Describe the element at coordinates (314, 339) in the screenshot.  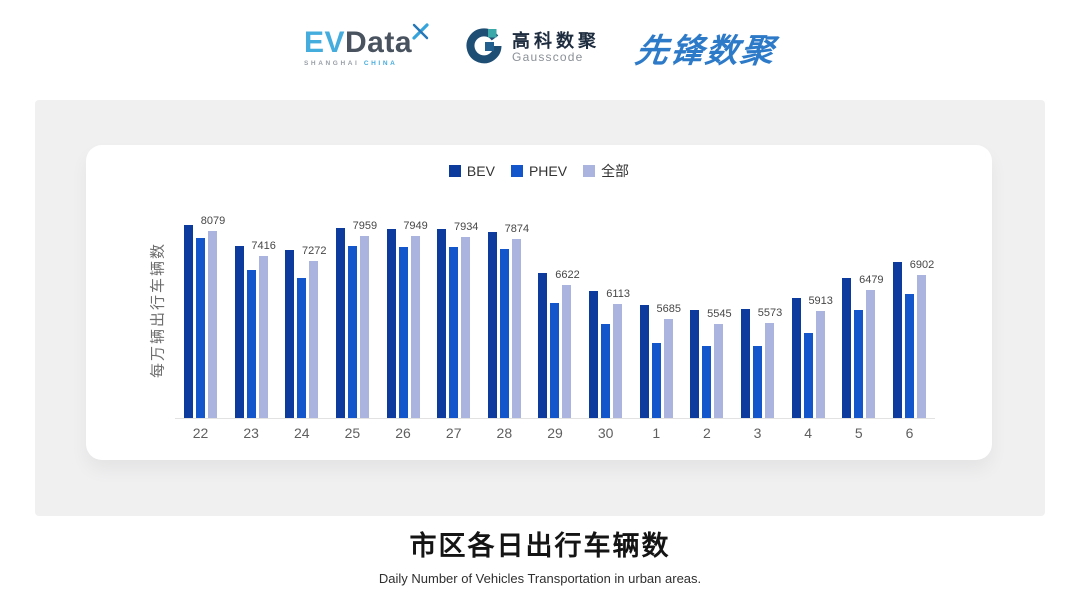
I see `bar-全部-24` at that location.